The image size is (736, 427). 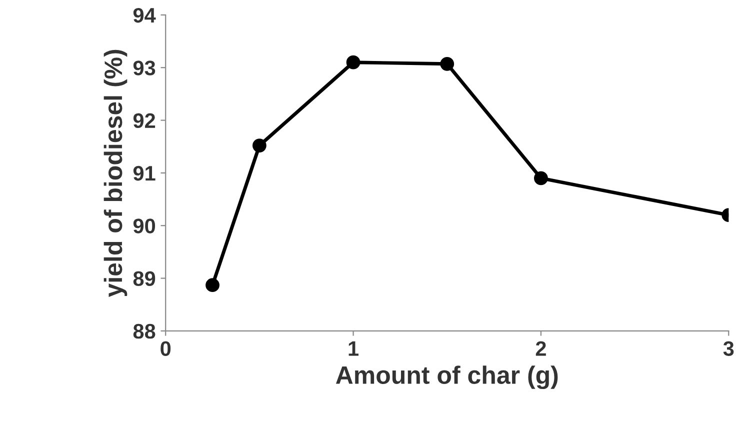 I want to click on y-tick-label: 90, so click(x=144, y=226).